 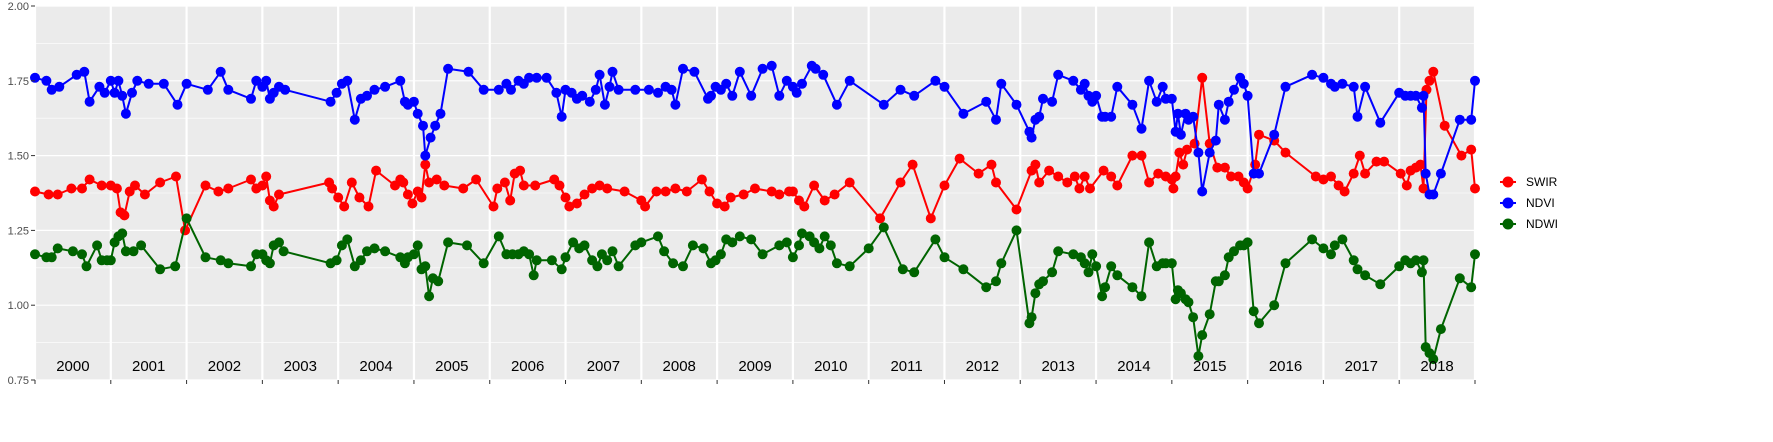 I want to click on legend-item-swir: SWIR, so click(x=1529, y=182).